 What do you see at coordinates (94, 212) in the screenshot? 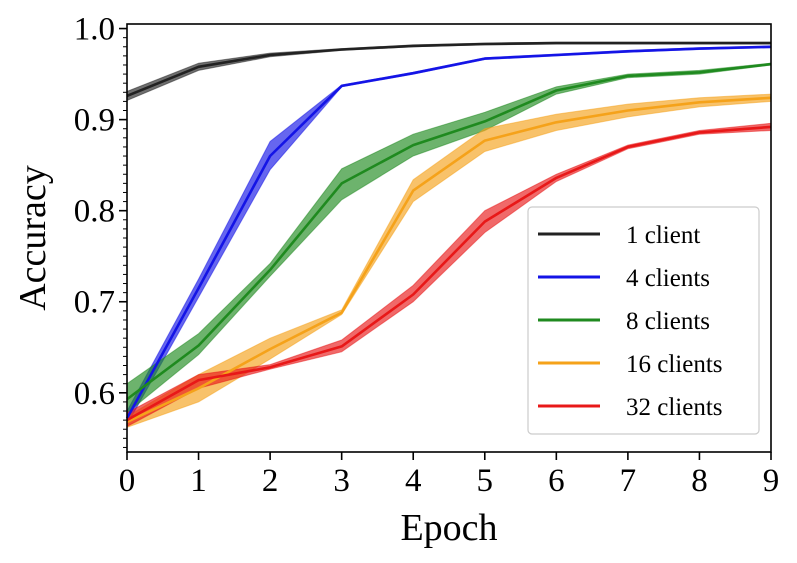
I see `y-tick-label-0.8: 0.8` at bounding box center [94, 212].